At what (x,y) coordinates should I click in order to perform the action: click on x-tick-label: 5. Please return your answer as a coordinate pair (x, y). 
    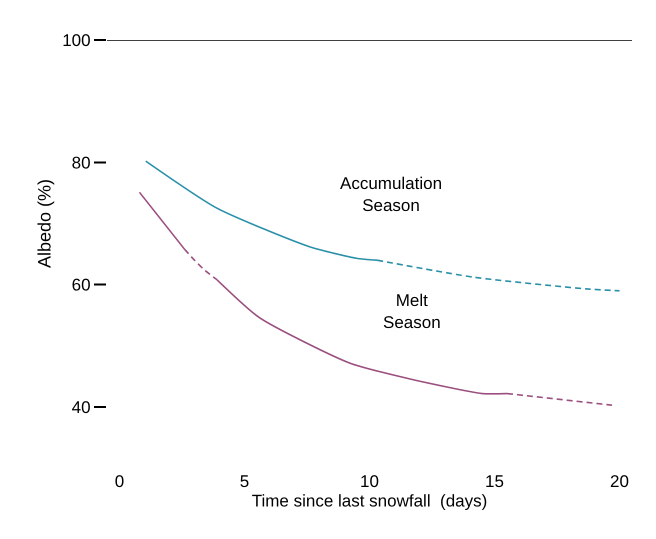
    Looking at the image, I should click on (245, 481).